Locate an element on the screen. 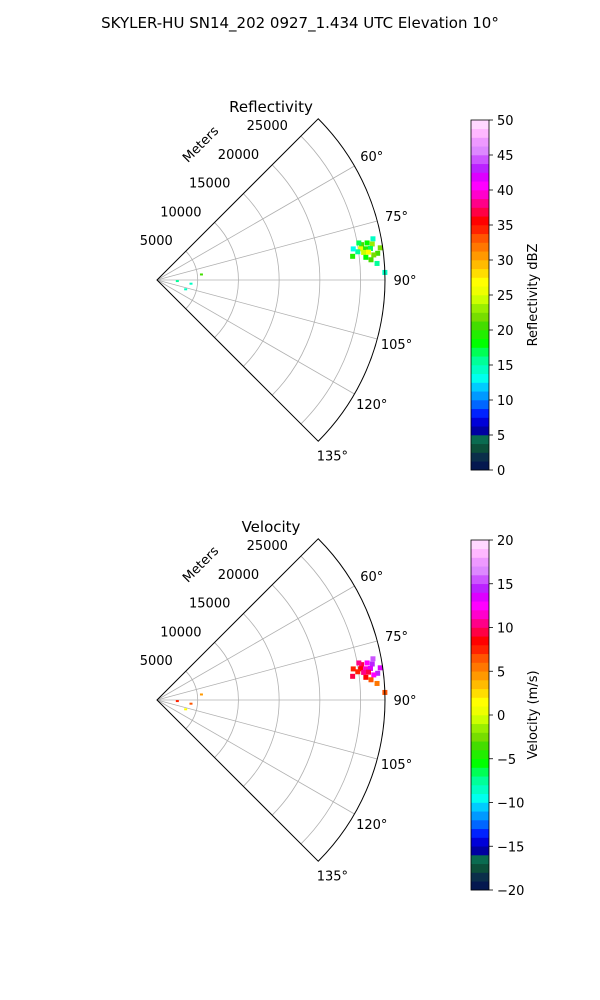 The image size is (600, 1000). colorbar-tick-label: 50 is located at coordinates (505, 121).